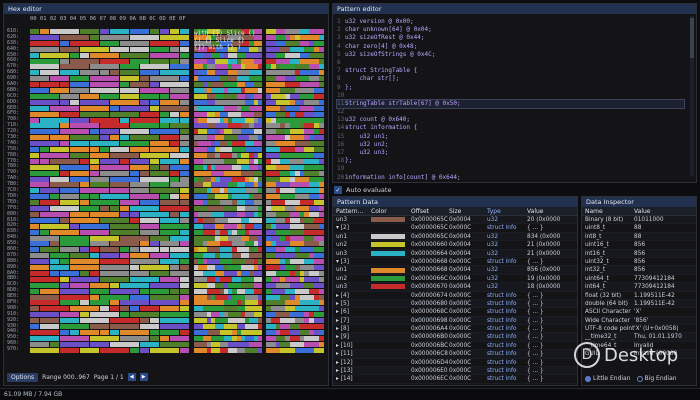 The width and height of the screenshot is (700, 400). I want to click on col-color: Color, so click(379, 211).